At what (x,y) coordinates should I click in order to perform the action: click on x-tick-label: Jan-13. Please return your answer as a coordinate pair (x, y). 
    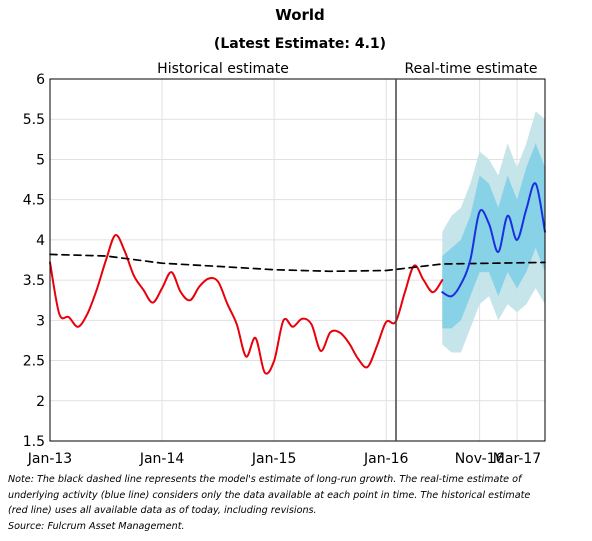
    Looking at the image, I should click on (49, 459).